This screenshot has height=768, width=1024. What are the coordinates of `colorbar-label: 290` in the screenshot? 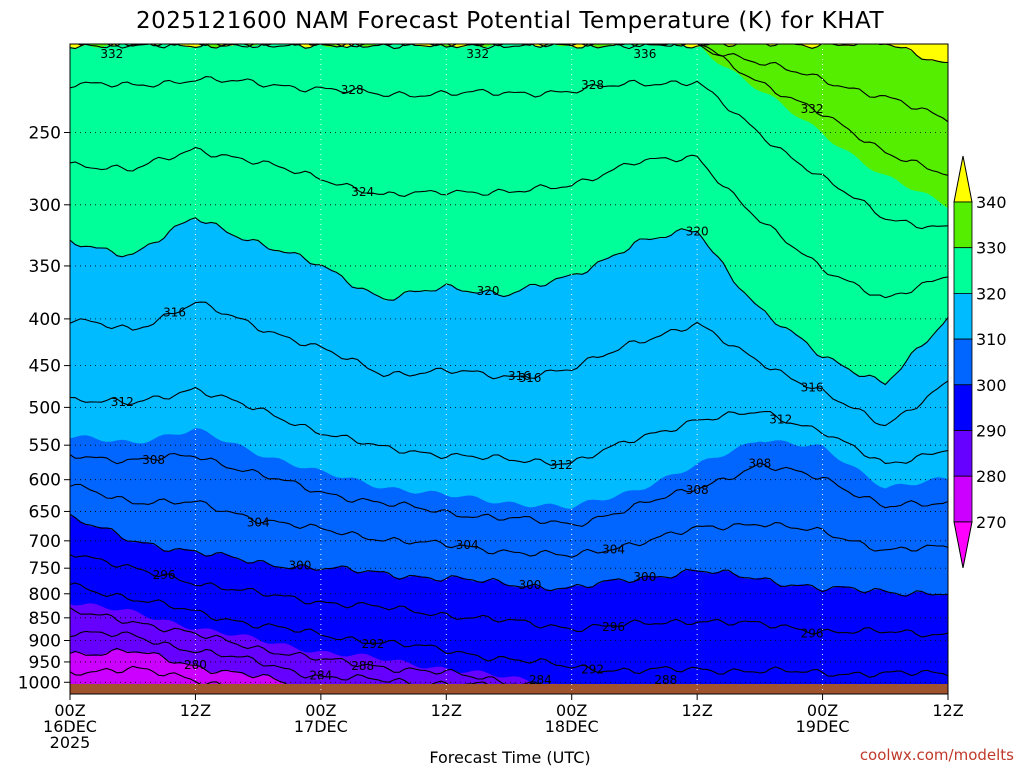 It's located at (991, 431).